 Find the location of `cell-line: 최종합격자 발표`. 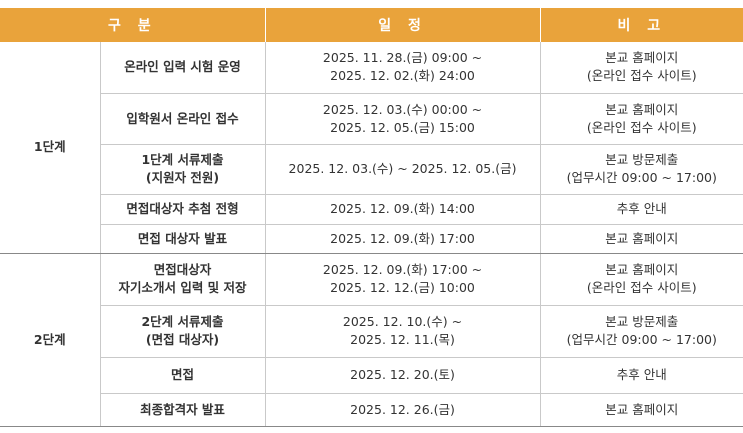

cell-line: 최종합격자 발표 is located at coordinates (182, 409).